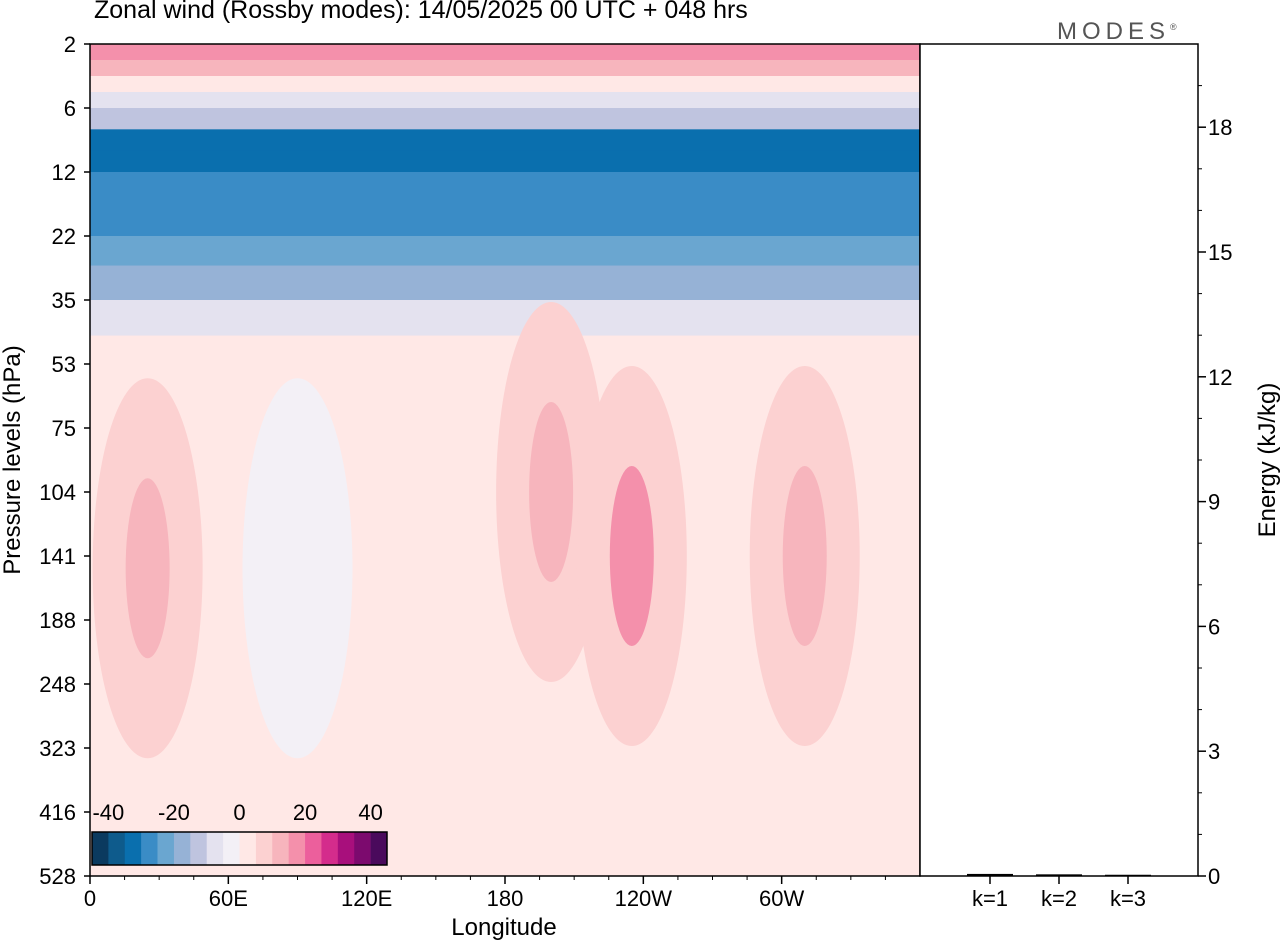  I want to click on pressure-tick-label: 188, so click(57, 620).